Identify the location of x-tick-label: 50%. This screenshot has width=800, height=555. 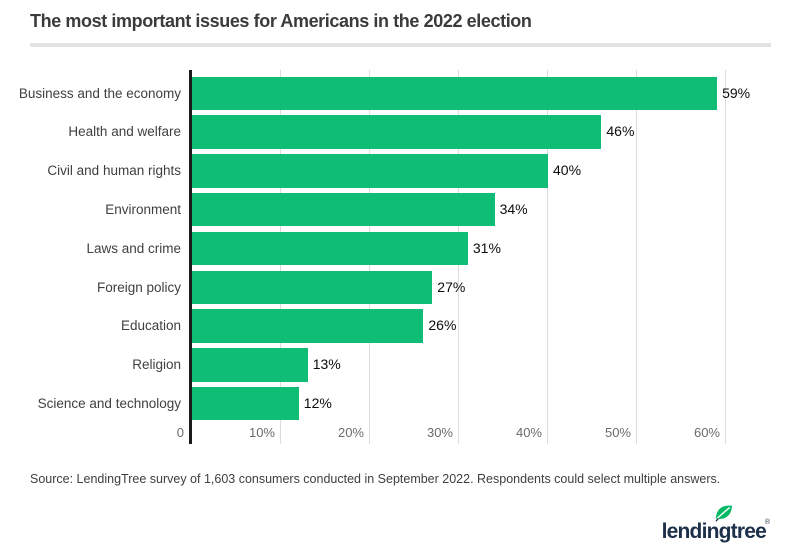
(617, 432).